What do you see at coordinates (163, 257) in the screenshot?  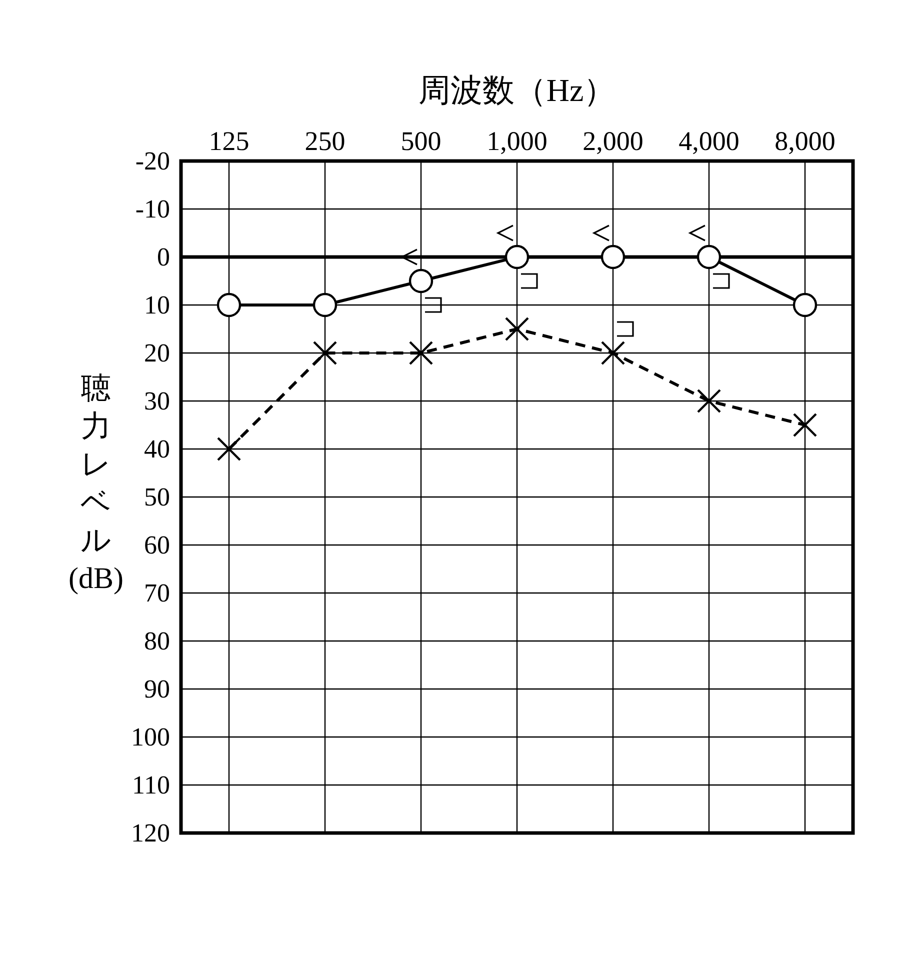 I see `y-tick-label: 0` at bounding box center [163, 257].